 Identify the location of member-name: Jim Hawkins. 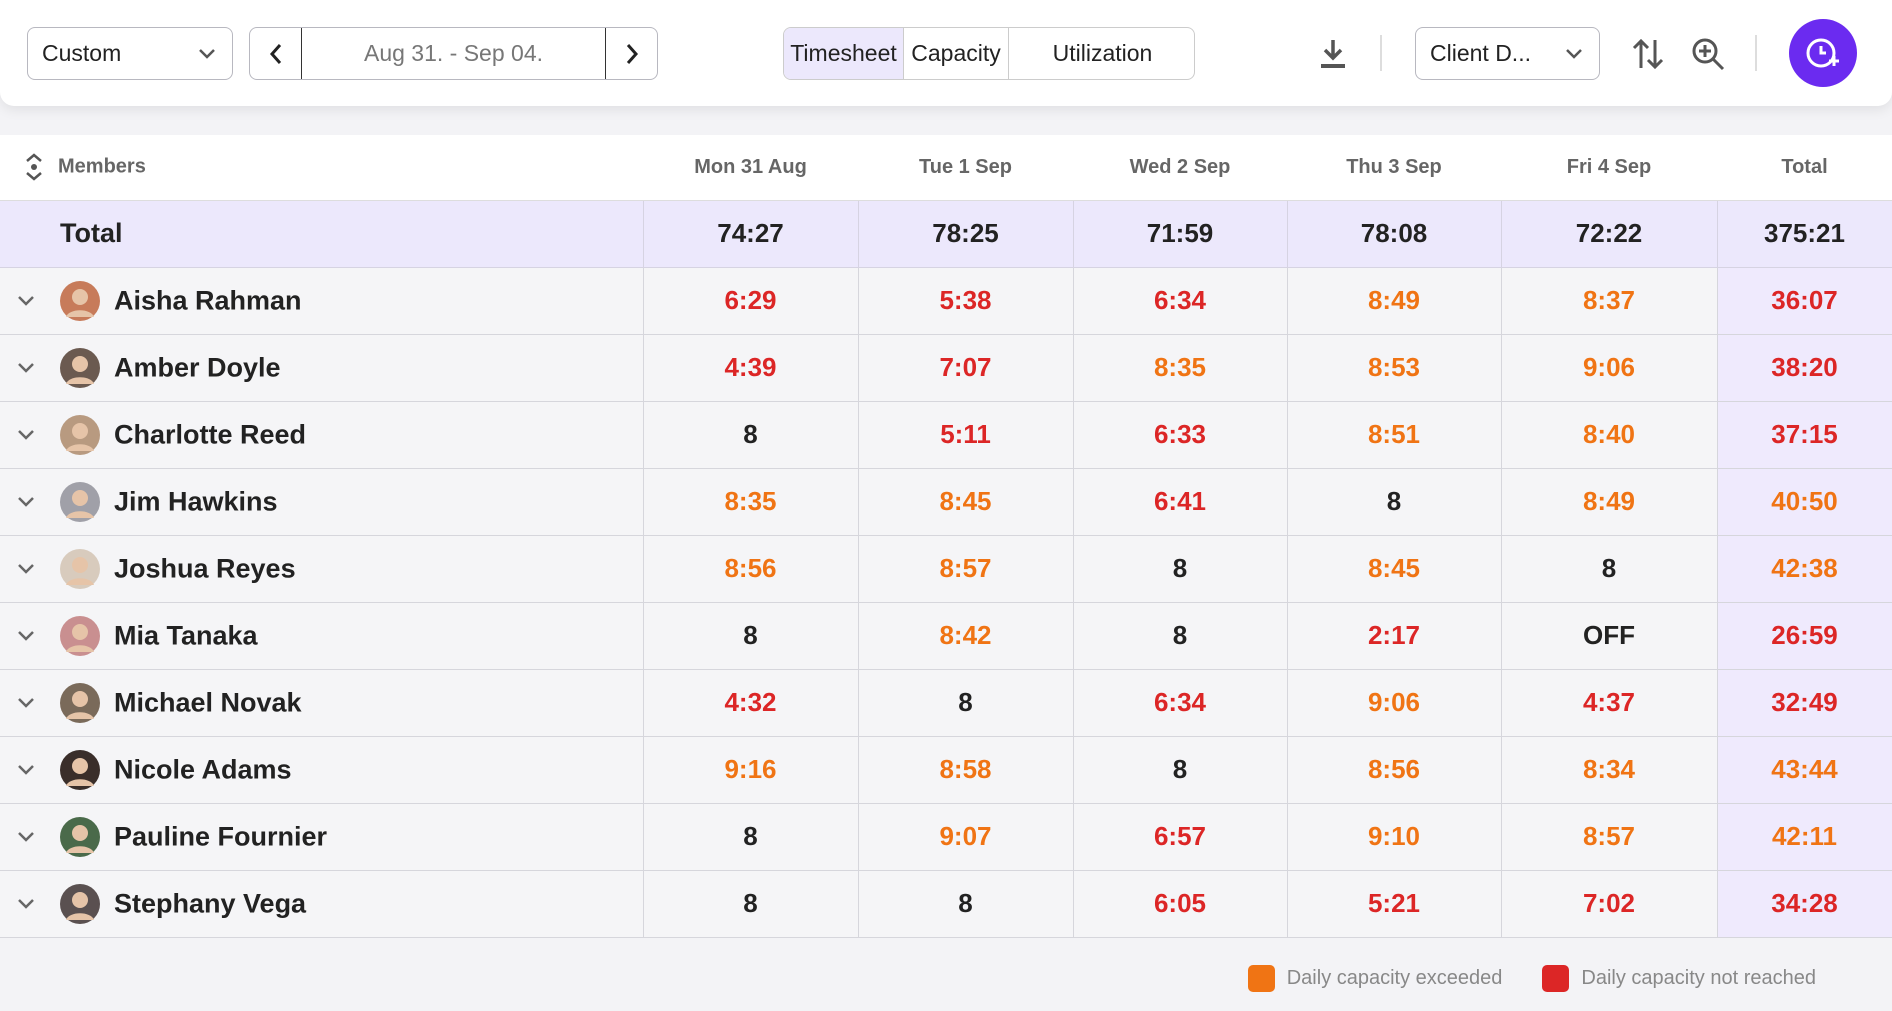
(196, 501).